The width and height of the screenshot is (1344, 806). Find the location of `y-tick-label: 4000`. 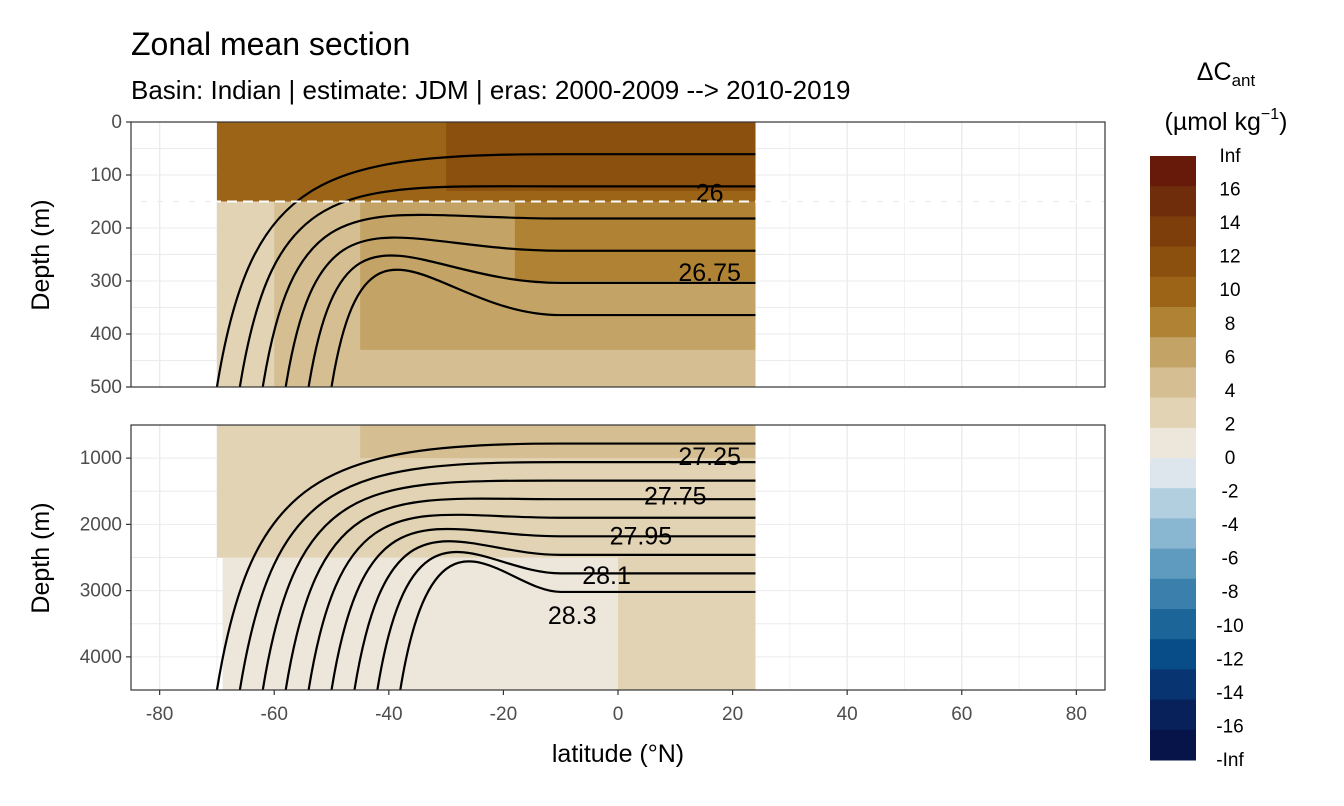

y-tick-label: 4000 is located at coordinates (101, 657).